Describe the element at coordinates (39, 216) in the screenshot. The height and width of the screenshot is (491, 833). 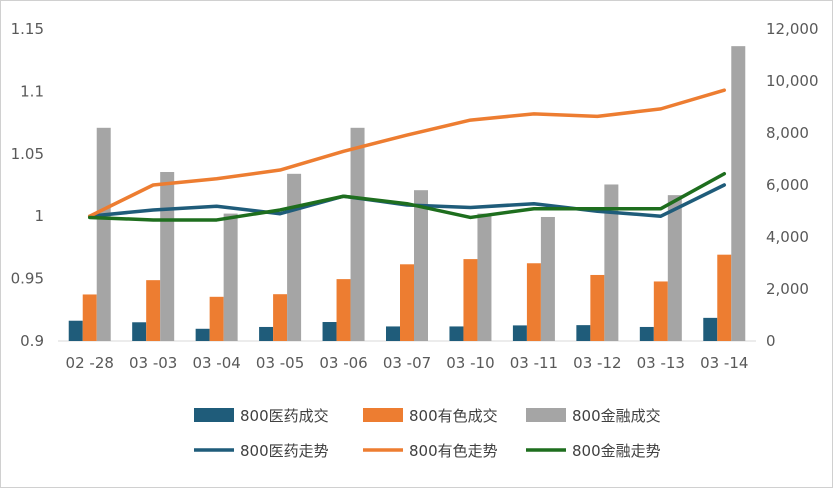
I see `y-left-tick-label: 1` at that location.